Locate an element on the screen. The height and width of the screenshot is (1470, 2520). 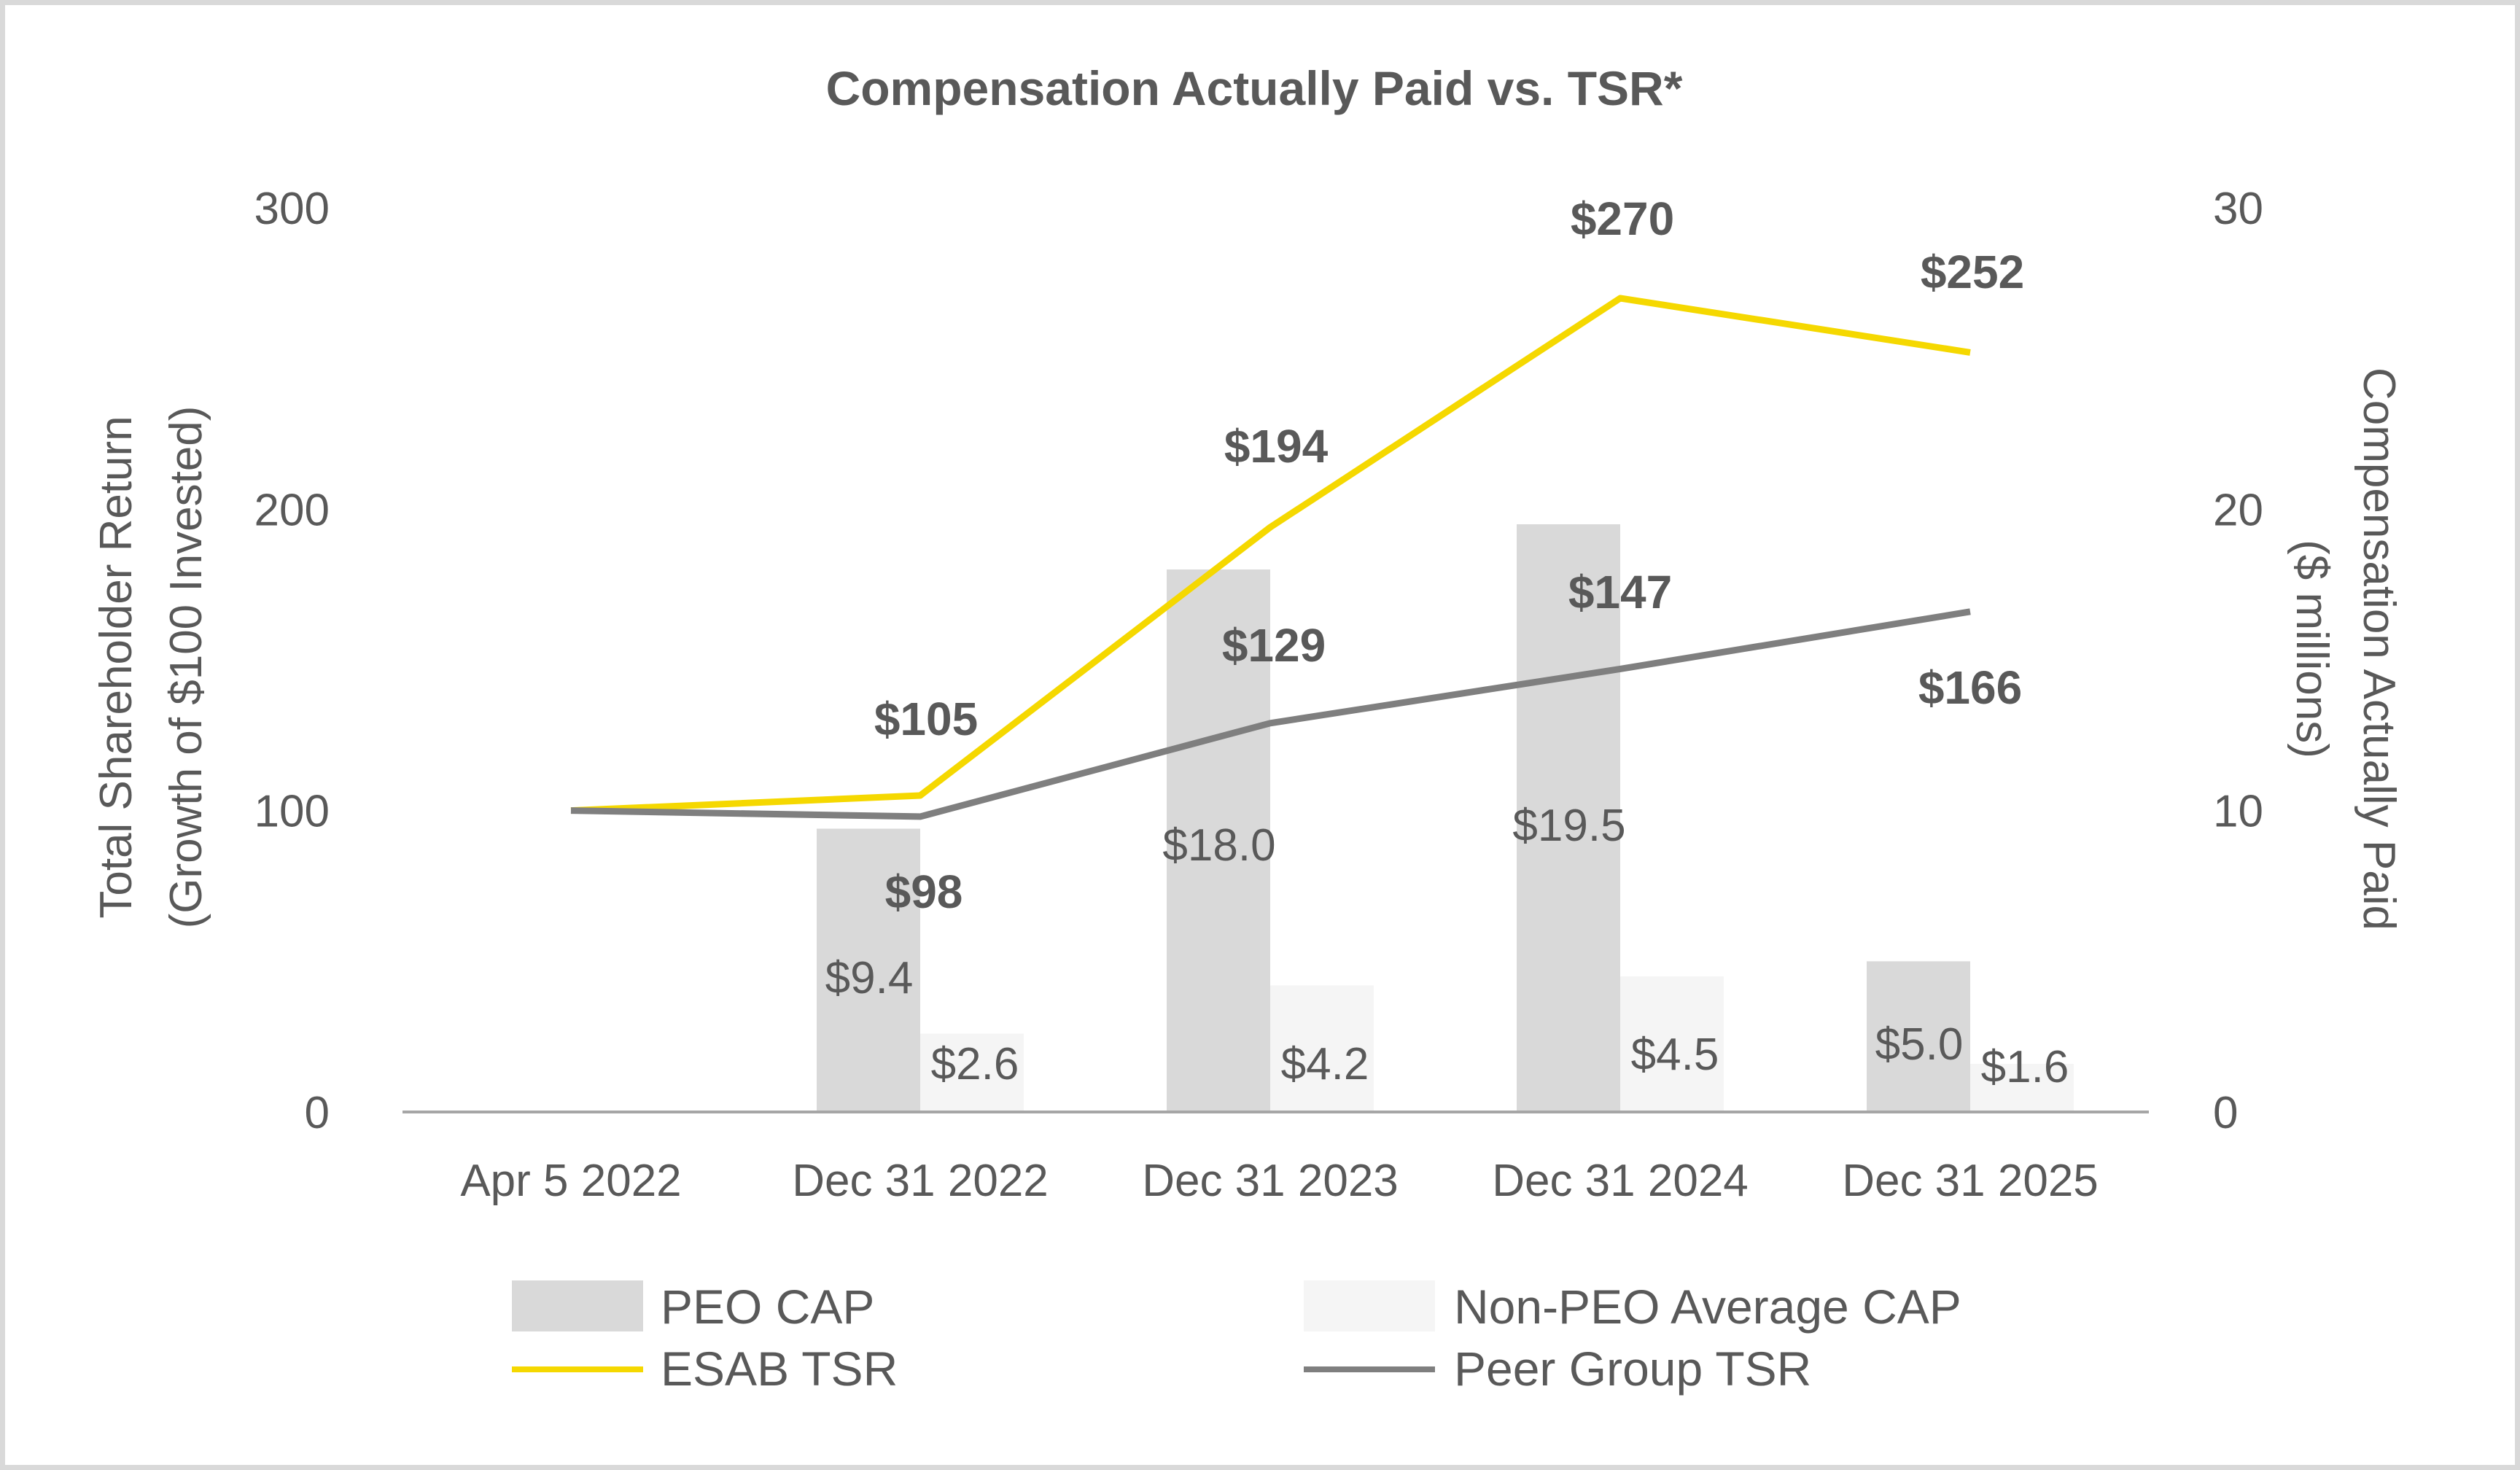
peer-tsr-label-4: $166 is located at coordinates (1970, 687).